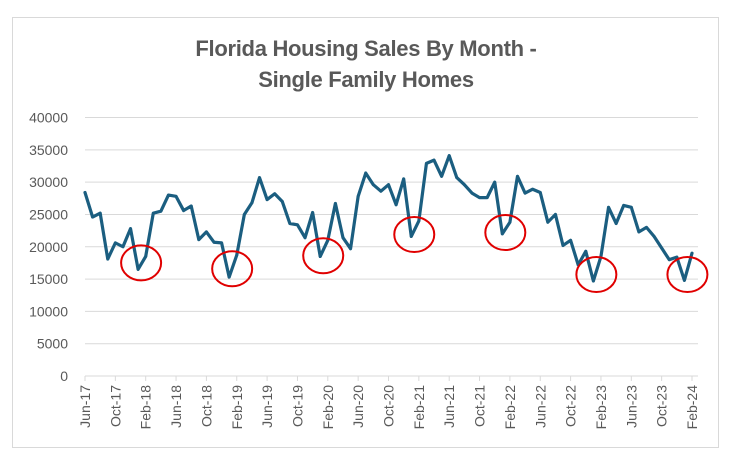 The width and height of the screenshot is (732, 465). Describe the element at coordinates (85, 406) in the screenshot. I see `x-tick-label: Jun-17` at that location.